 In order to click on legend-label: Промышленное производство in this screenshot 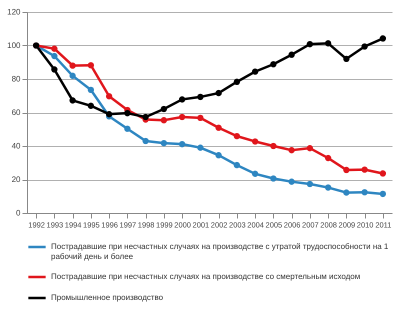, I will do `click(107, 297)`.